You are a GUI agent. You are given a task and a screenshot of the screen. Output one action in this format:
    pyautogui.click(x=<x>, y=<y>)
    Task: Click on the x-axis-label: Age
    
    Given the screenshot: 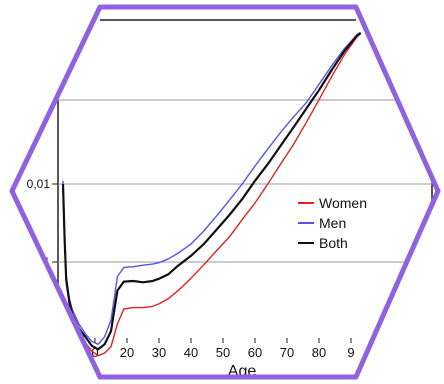 What is the action you would take?
    pyautogui.click(x=242, y=371)
    